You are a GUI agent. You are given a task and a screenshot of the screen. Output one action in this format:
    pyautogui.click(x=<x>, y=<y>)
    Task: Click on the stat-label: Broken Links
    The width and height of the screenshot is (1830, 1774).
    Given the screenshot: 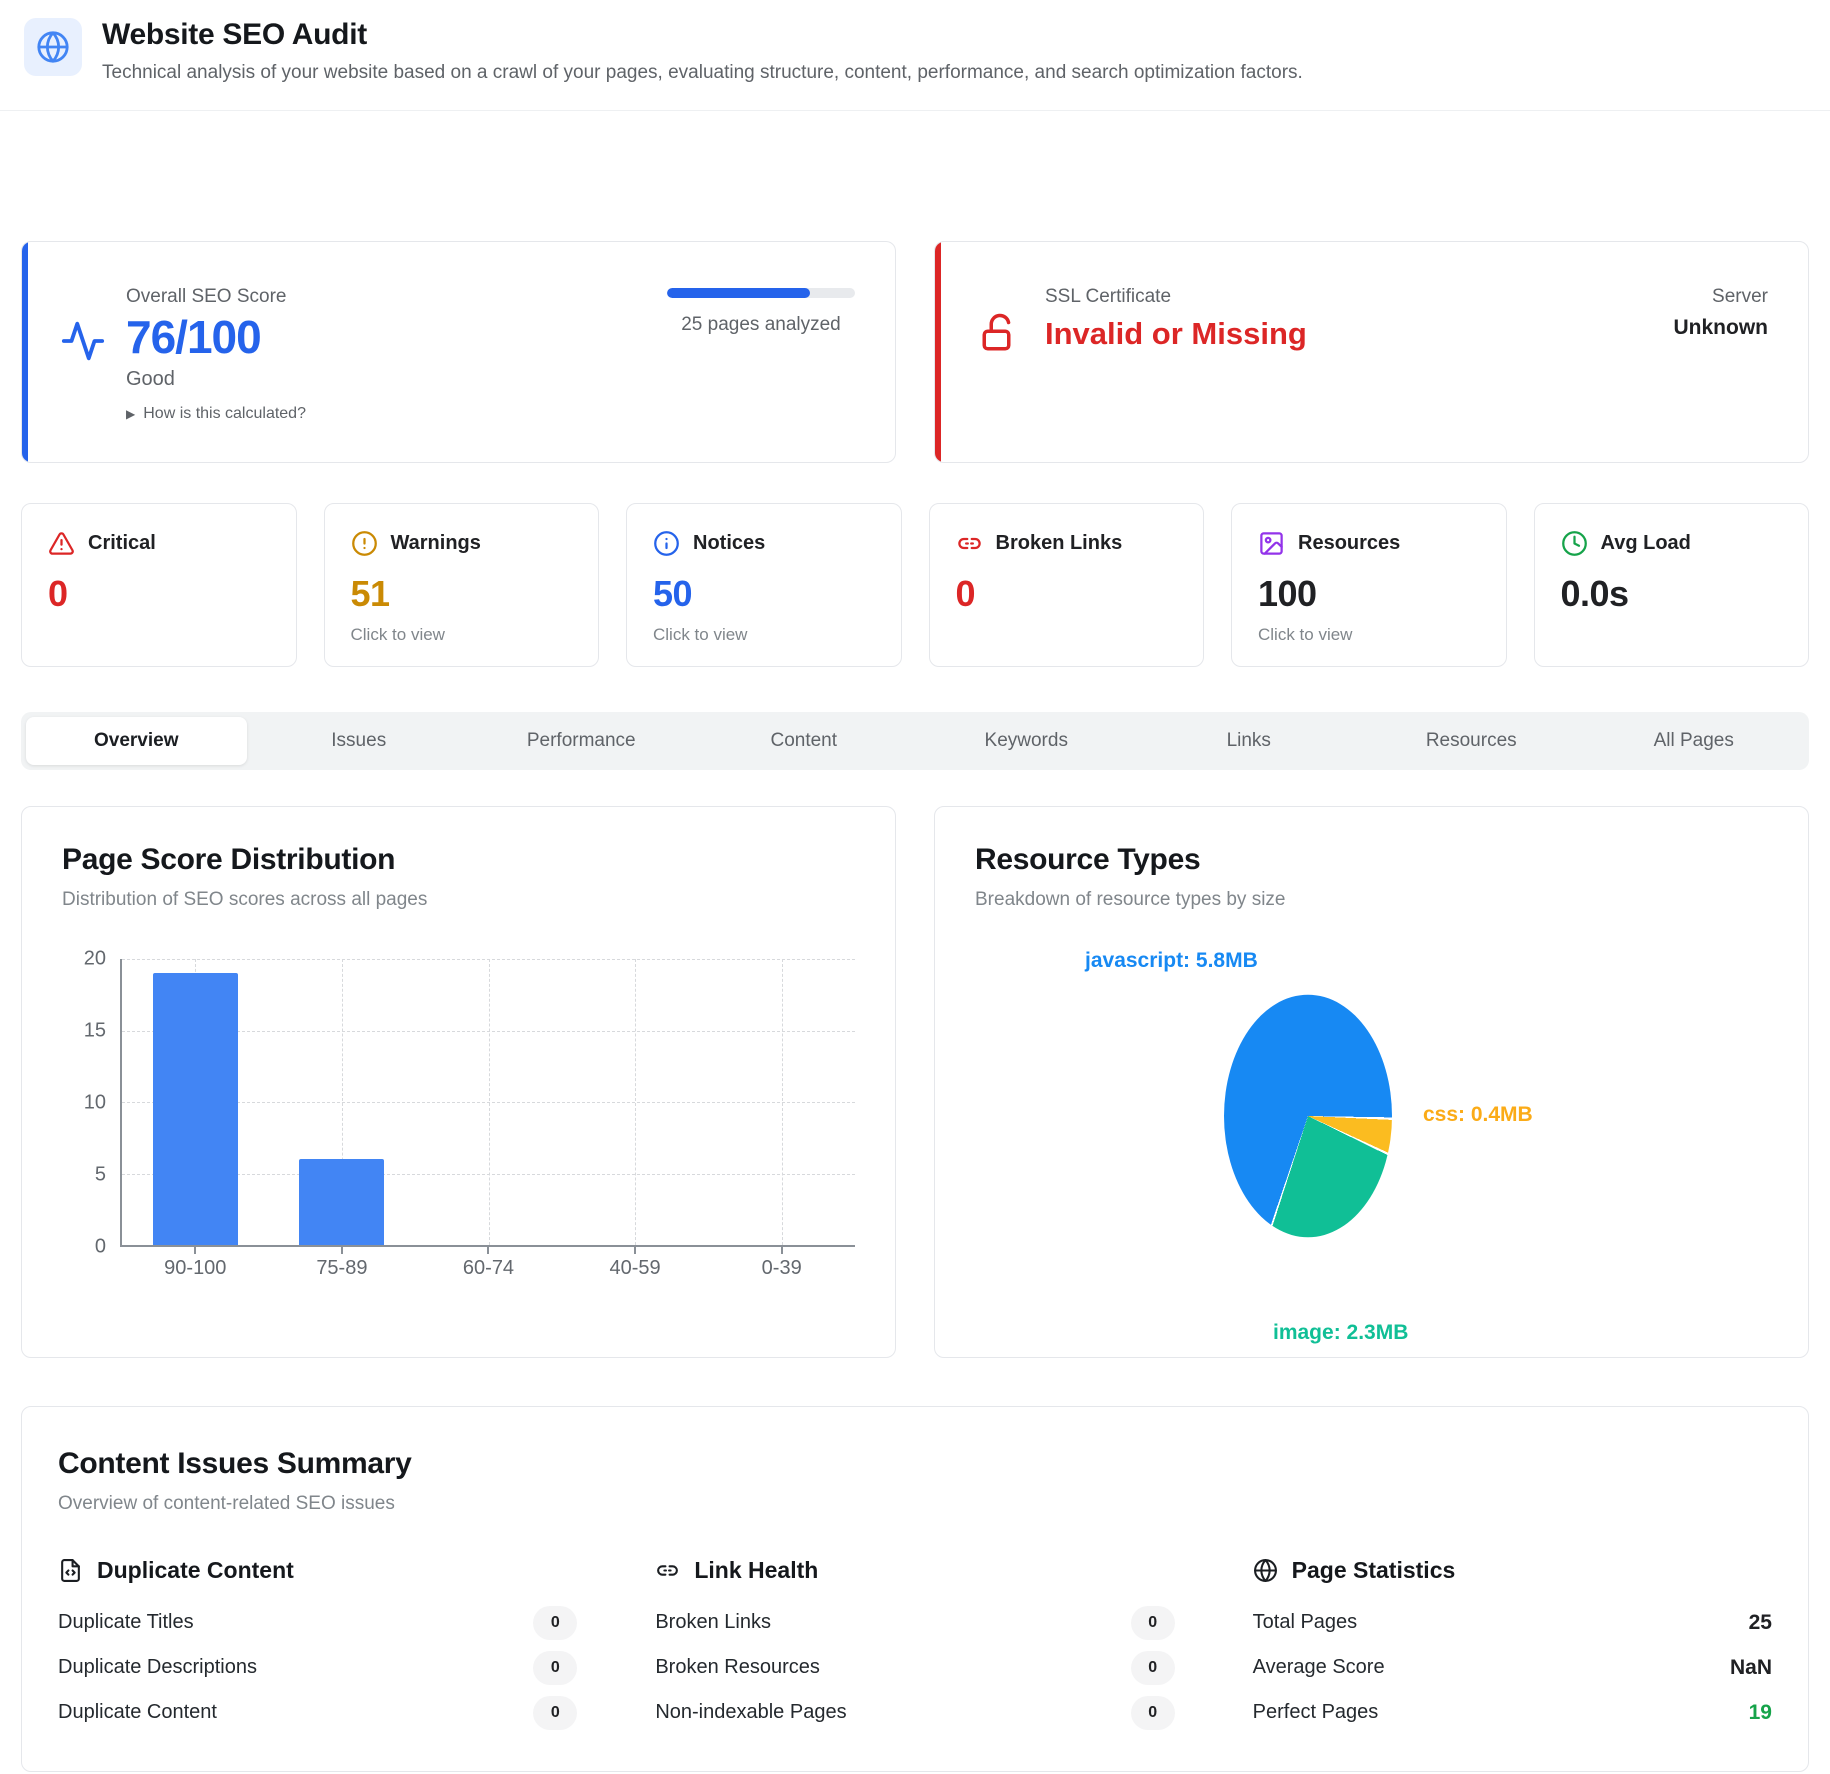 What is the action you would take?
    pyautogui.click(x=1059, y=543)
    